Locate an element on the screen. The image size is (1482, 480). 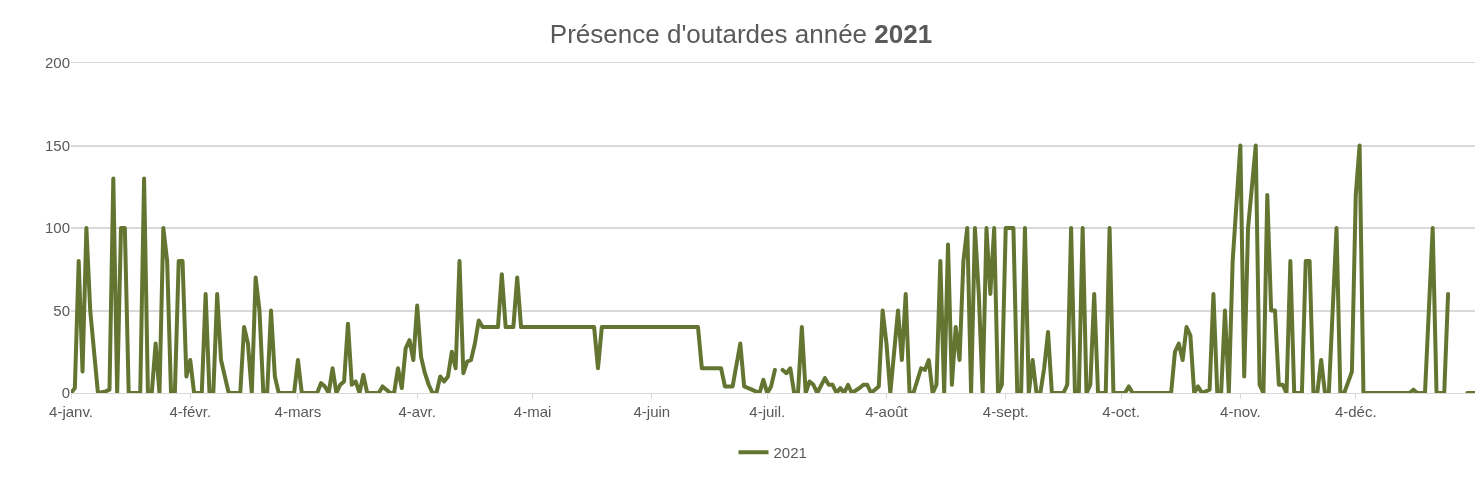
x-tick-label: 4-sept. is located at coordinates (1005, 411).